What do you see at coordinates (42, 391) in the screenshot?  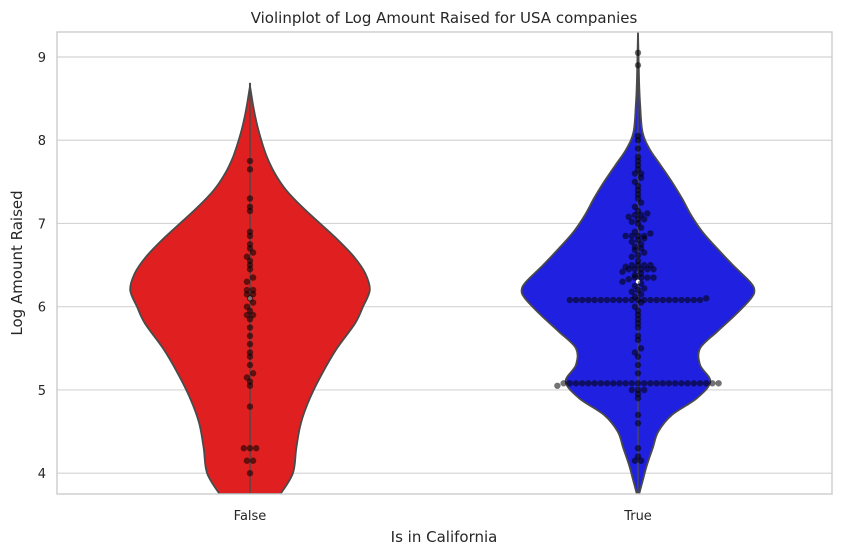 I see `y-tick-label: 5` at bounding box center [42, 391].